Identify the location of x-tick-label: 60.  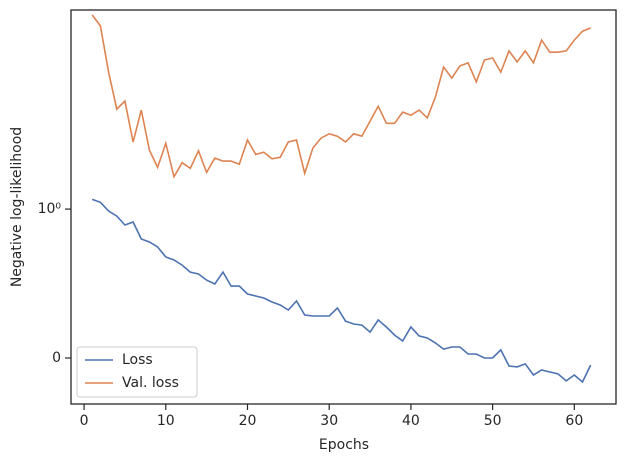
(574, 421).